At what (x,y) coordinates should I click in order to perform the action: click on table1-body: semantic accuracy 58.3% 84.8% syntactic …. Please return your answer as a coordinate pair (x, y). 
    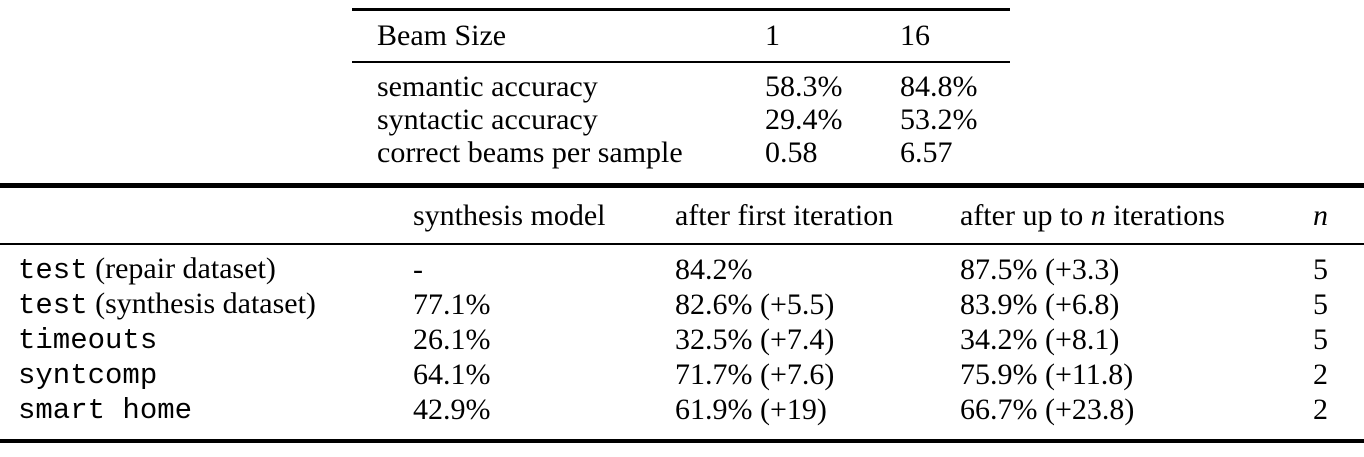
    Looking at the image, I should click on (681, 119).